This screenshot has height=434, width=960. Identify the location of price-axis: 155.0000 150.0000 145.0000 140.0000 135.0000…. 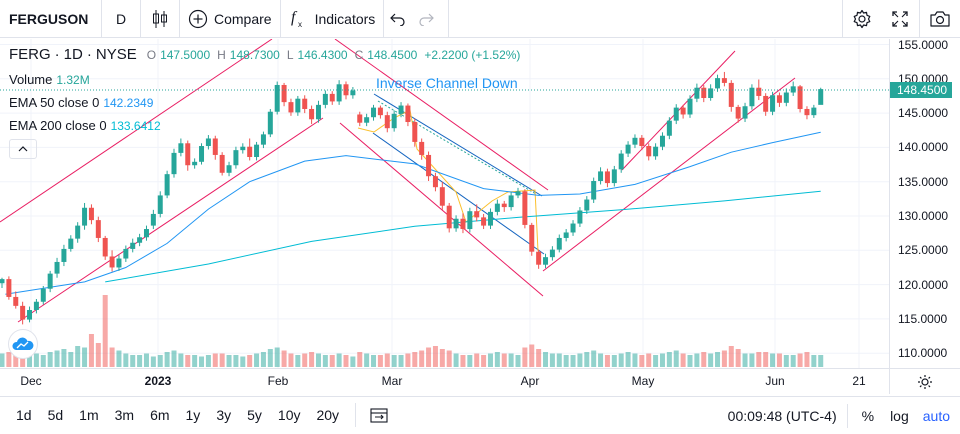
(924, 203).